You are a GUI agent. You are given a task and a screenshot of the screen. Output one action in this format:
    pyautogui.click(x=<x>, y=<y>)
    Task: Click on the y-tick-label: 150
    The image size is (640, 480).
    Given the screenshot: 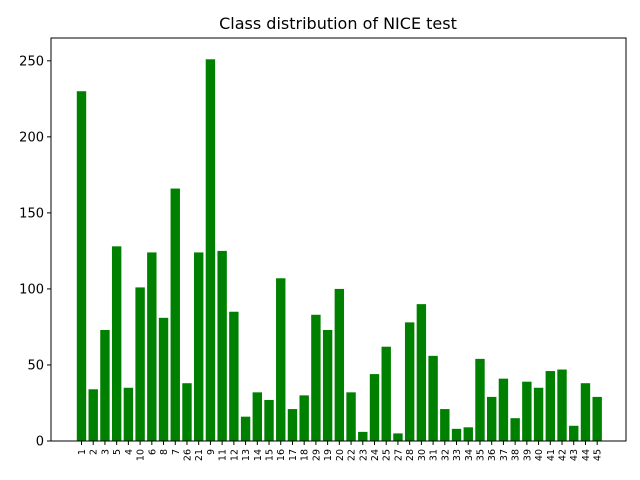 What is the action you would take?
    pyautogui.click(x=31, y=213)
    